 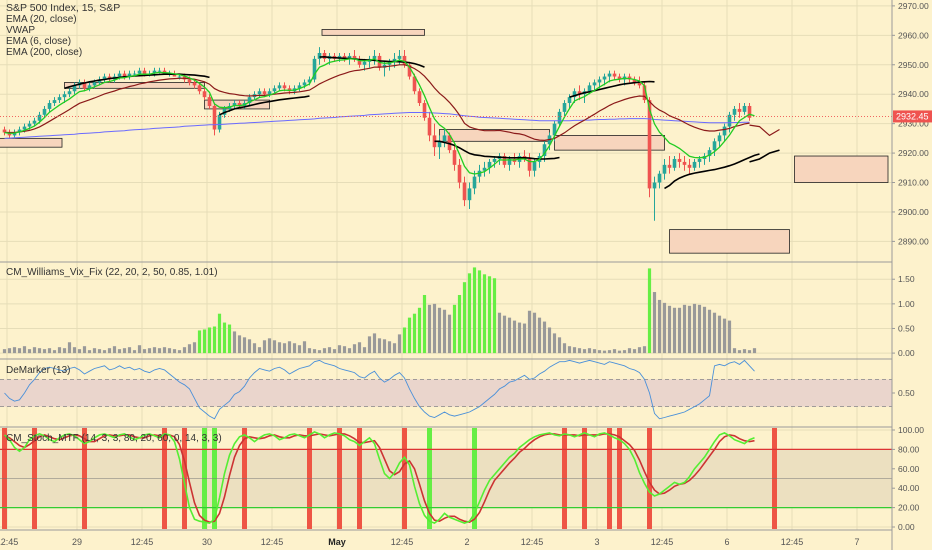 I want to click on last-price-text: 2932.45, so click(x=912, y=116).